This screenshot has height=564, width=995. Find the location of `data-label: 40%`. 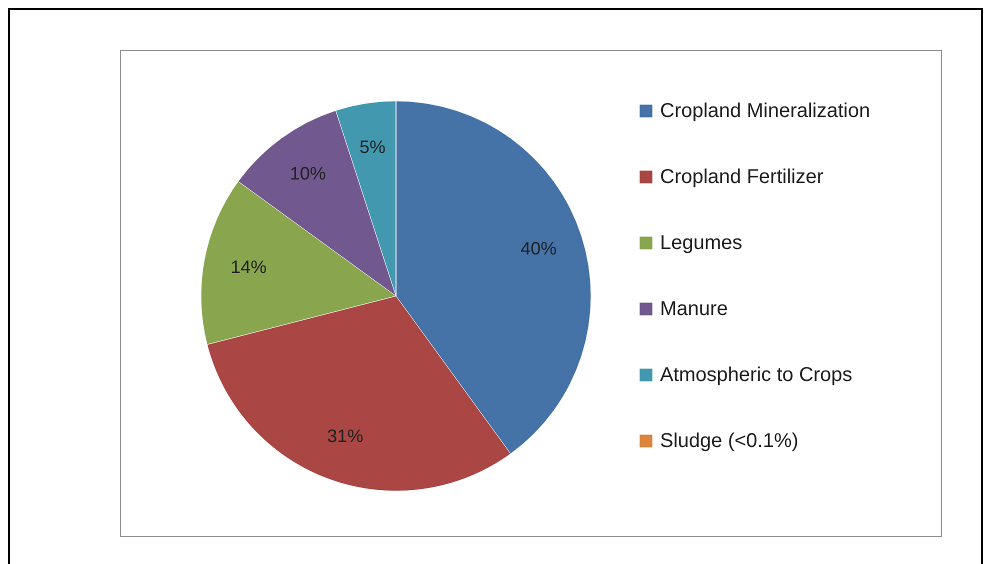

data-label: 40% is located at coordinates (538, 248).